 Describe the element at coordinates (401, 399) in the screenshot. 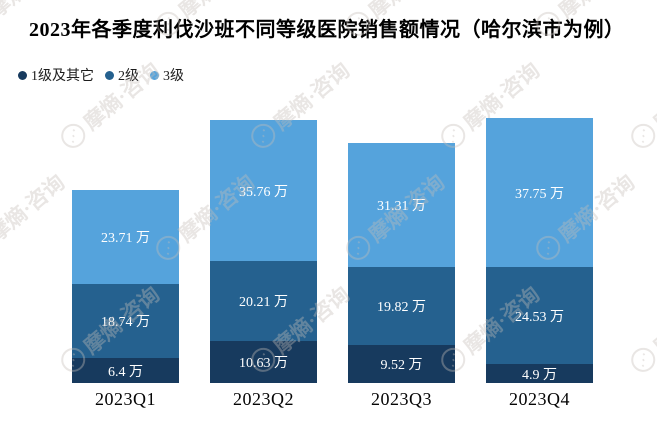

I see `x-axis-label: 2023Q3` at that location.